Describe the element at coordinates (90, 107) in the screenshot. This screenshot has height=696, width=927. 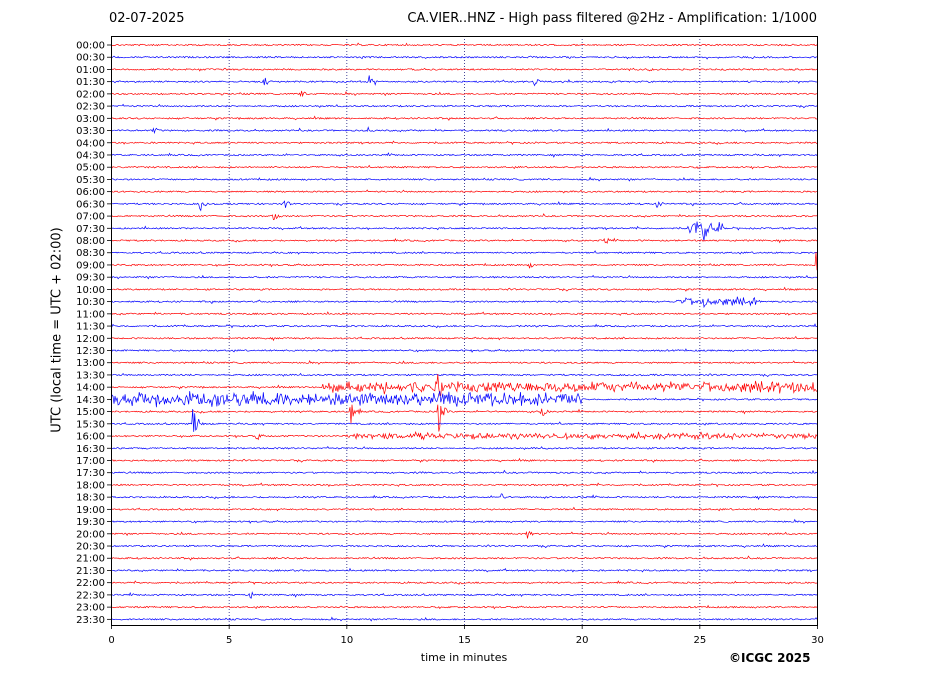
I see `y-tick-label: 02:30` at that location.